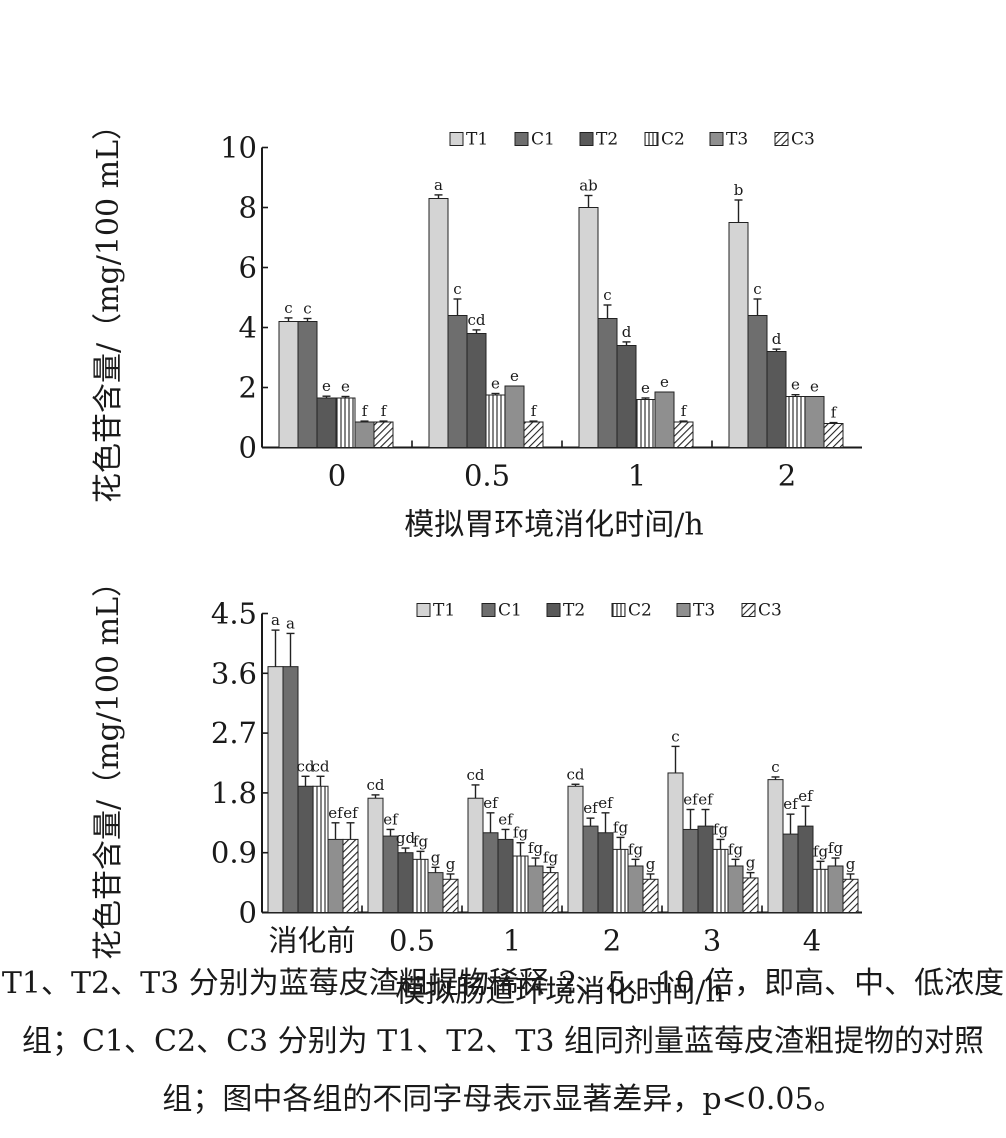 The height and width of the screenshot is (1138, 1006). Describe the element at coordinates (503, 1099) in the screenshot. I see `caption-line-3: 组；图中各组的不同字母表示显著差异，p<0.05。` at that location.